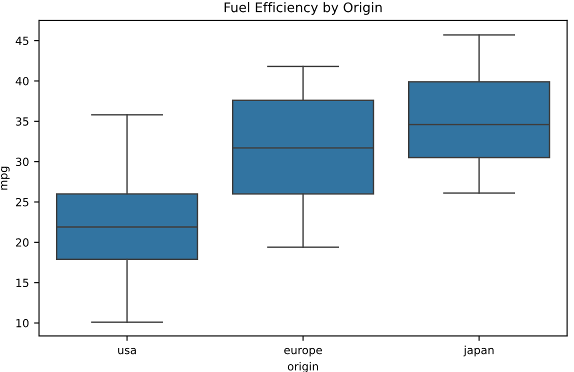 The image size is (574, 372). I want to click on y-tick-label: 45, so click(22, 41).